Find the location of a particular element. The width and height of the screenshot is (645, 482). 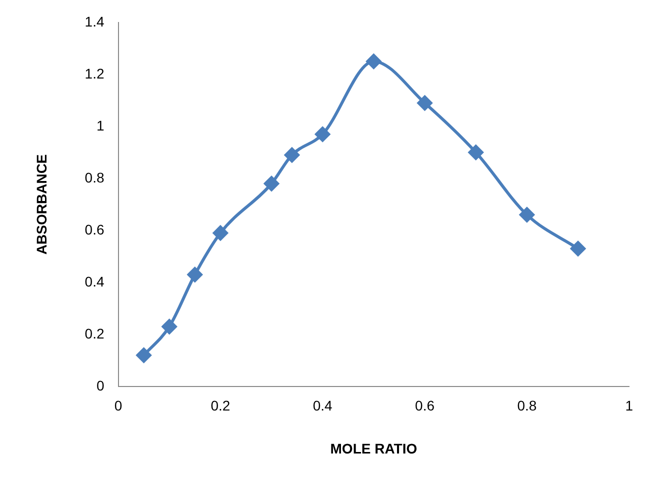

x-tick-label: 0.4 is located at coordinates (322, 406).